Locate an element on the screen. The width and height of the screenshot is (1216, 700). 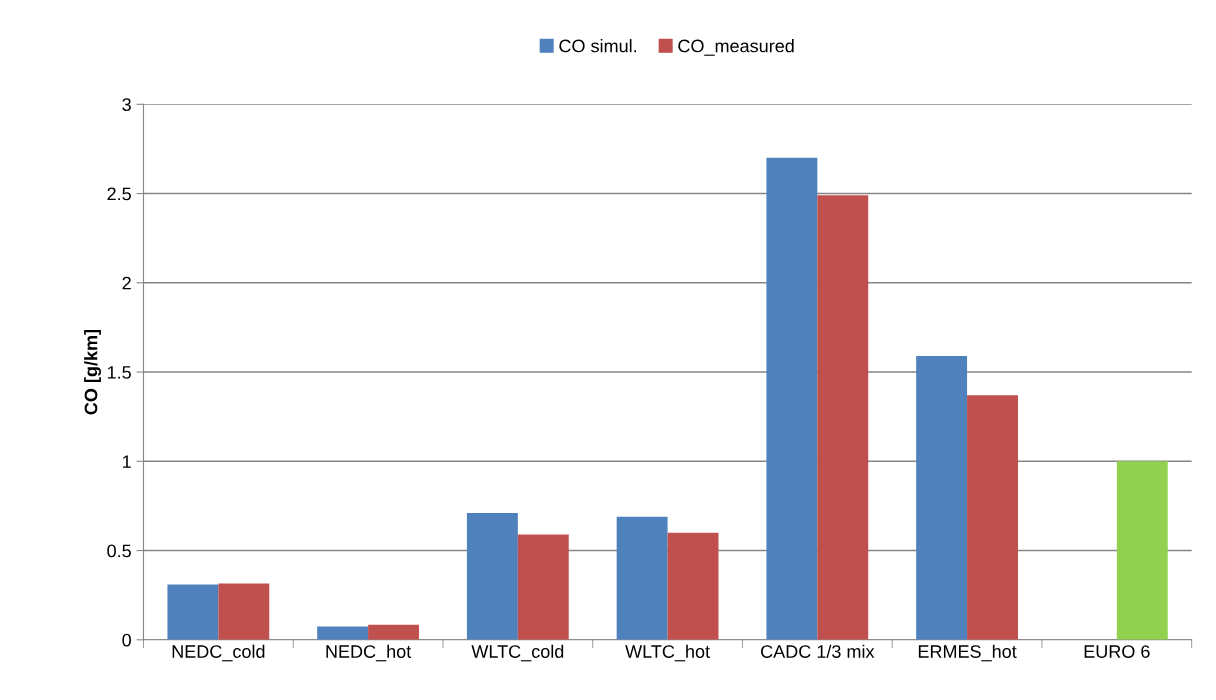
y-tick-label: 1 is located at coordinates (127, 461).